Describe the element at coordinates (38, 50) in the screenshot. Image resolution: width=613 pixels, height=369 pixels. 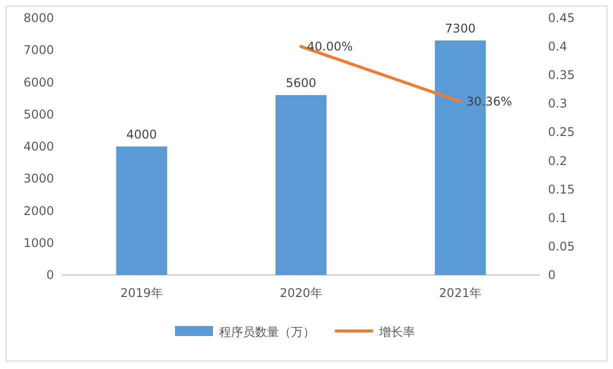
I see `y-tick-label: 7000` at that location.